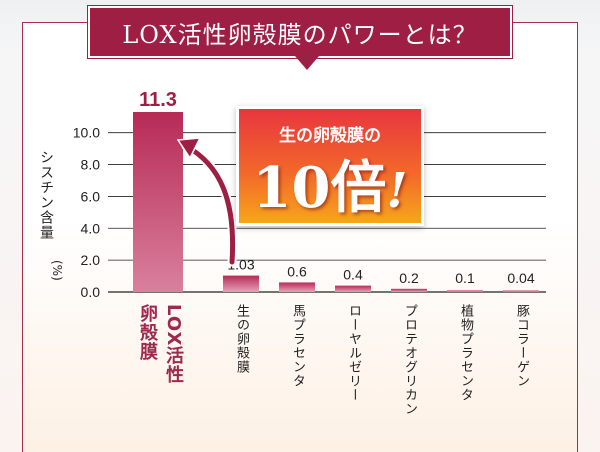  I want to click on bar-value-label: 11.3, so click(158, 100).